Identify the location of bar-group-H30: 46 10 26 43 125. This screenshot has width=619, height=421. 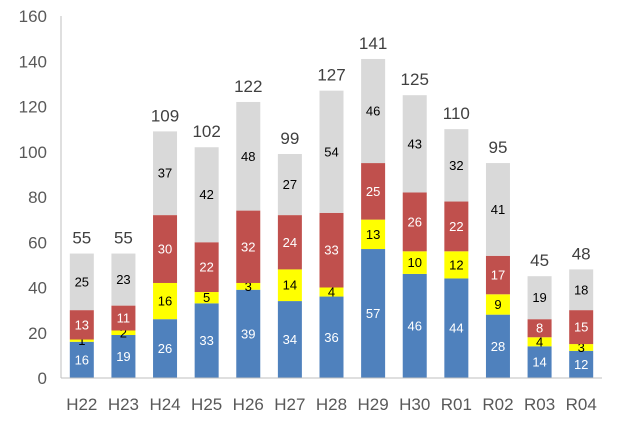
(415, 224).